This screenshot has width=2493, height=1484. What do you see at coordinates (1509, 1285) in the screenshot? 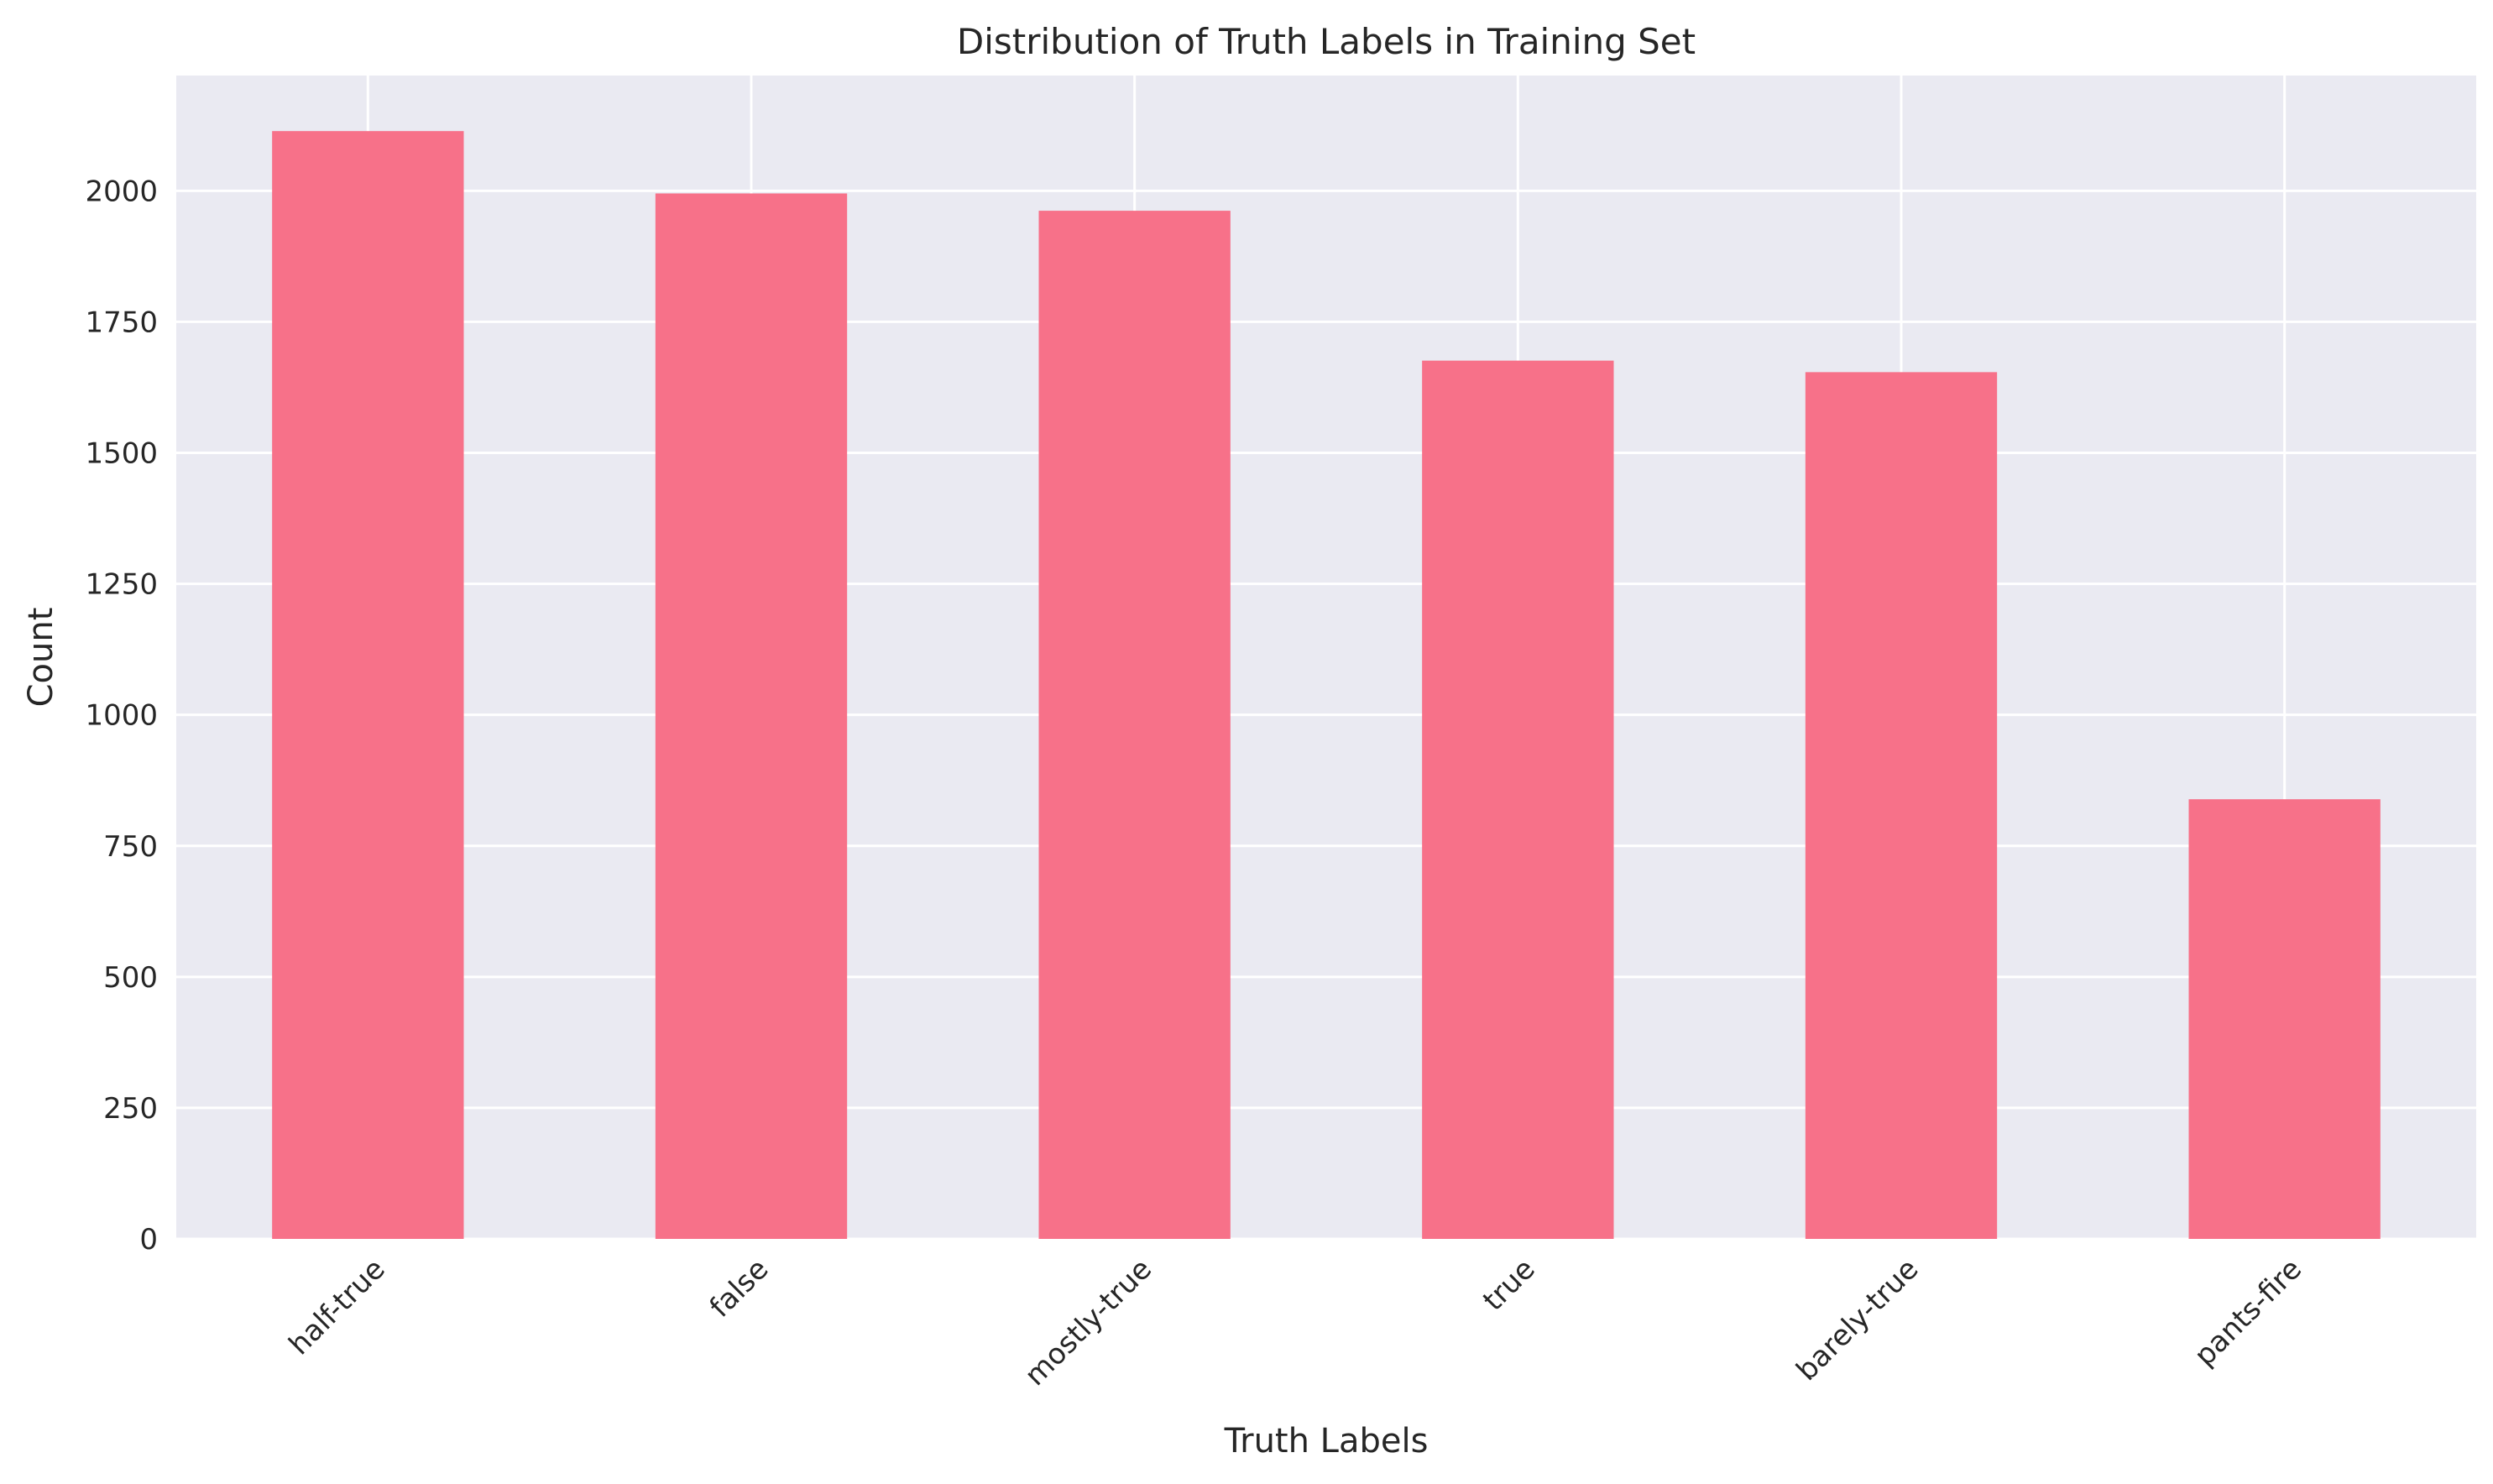
I see `x-tick-label: true` at bounding box center [1509, 1285].